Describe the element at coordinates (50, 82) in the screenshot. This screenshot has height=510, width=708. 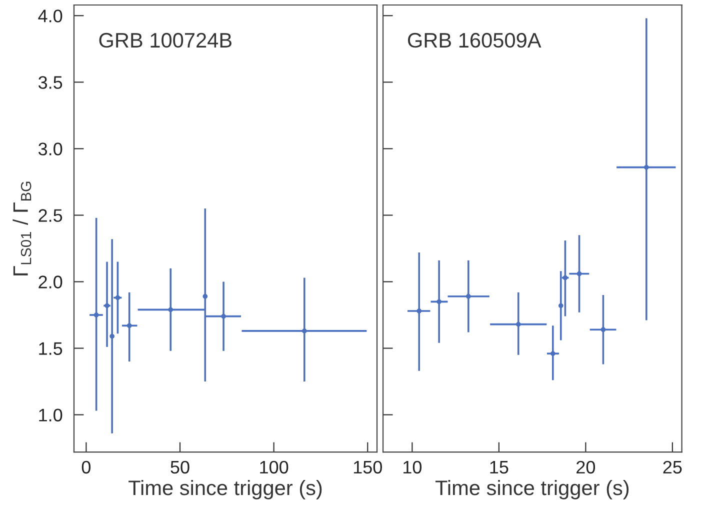
I see `y-tick-label: 3.5` at that location.